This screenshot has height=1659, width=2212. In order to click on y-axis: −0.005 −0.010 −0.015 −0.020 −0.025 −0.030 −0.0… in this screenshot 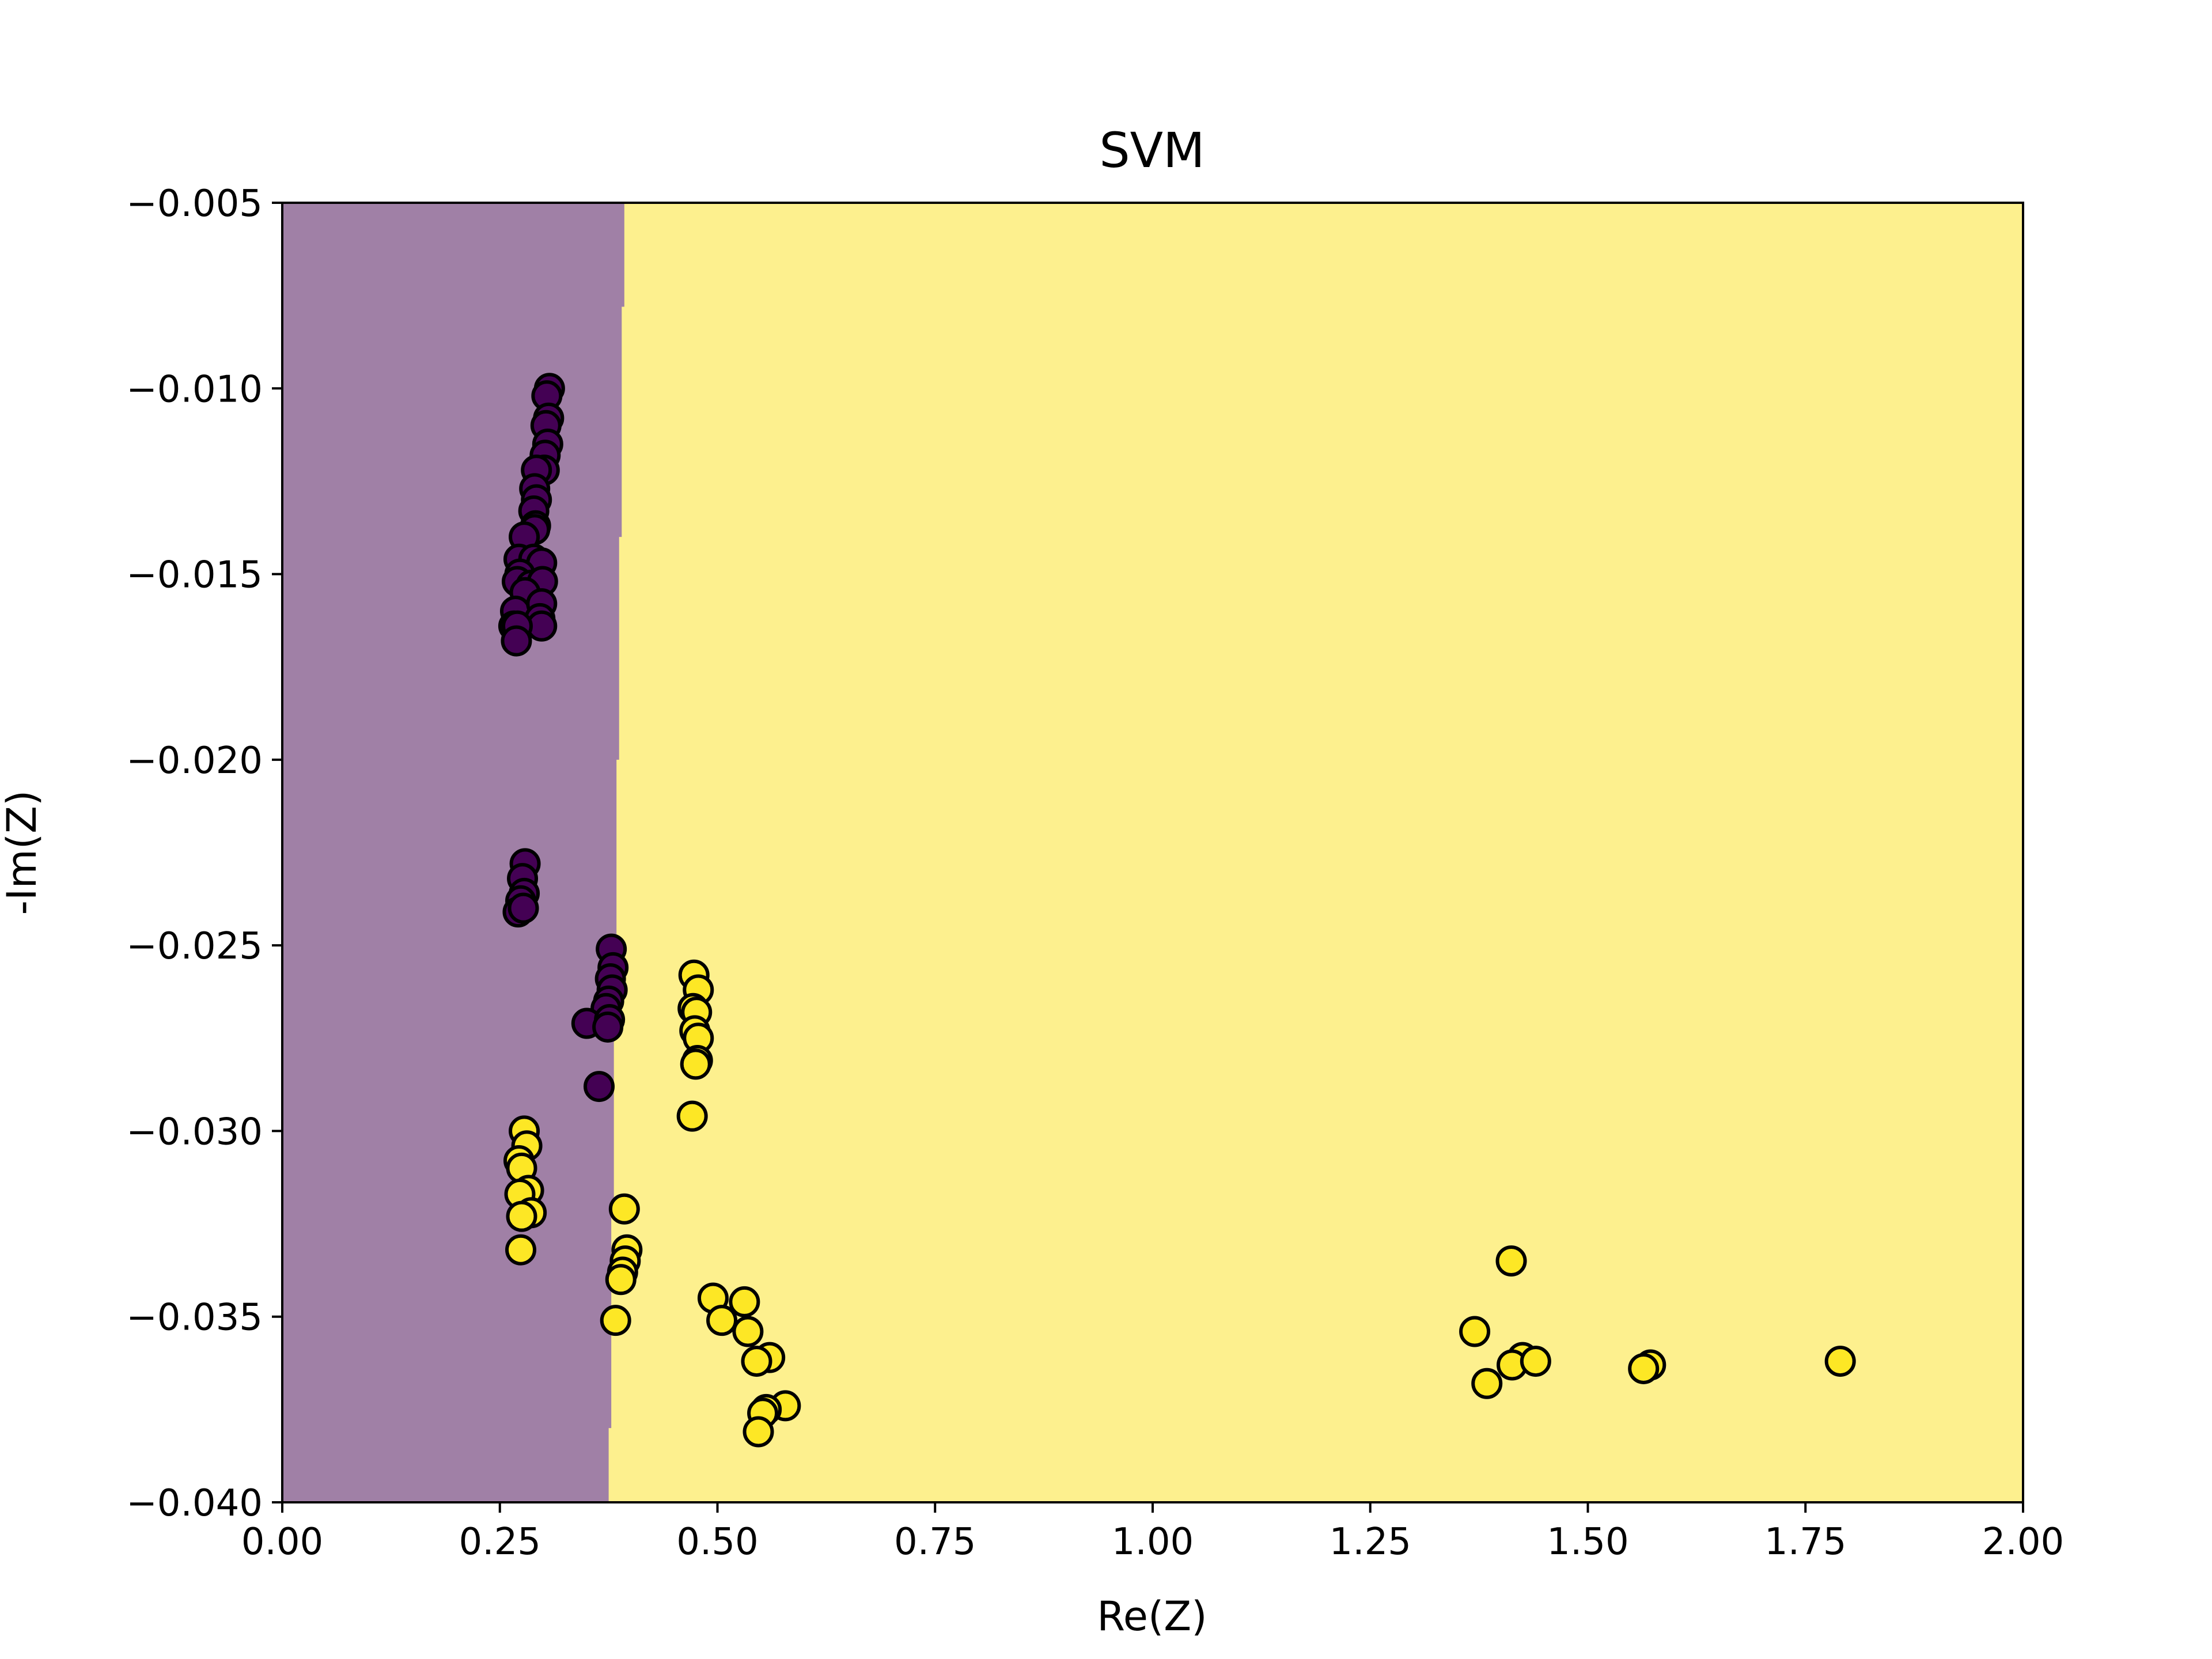, I will do `click(204, 854)`.